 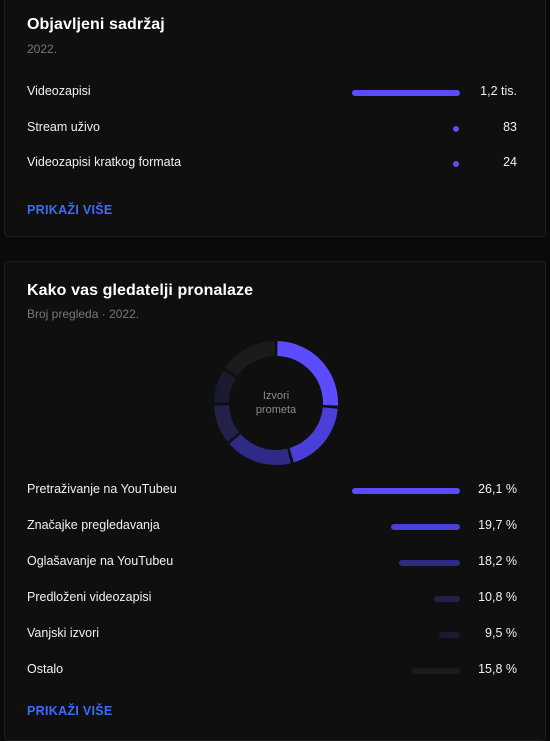 I want to click on videos-bar, so click(x=406, y=93).